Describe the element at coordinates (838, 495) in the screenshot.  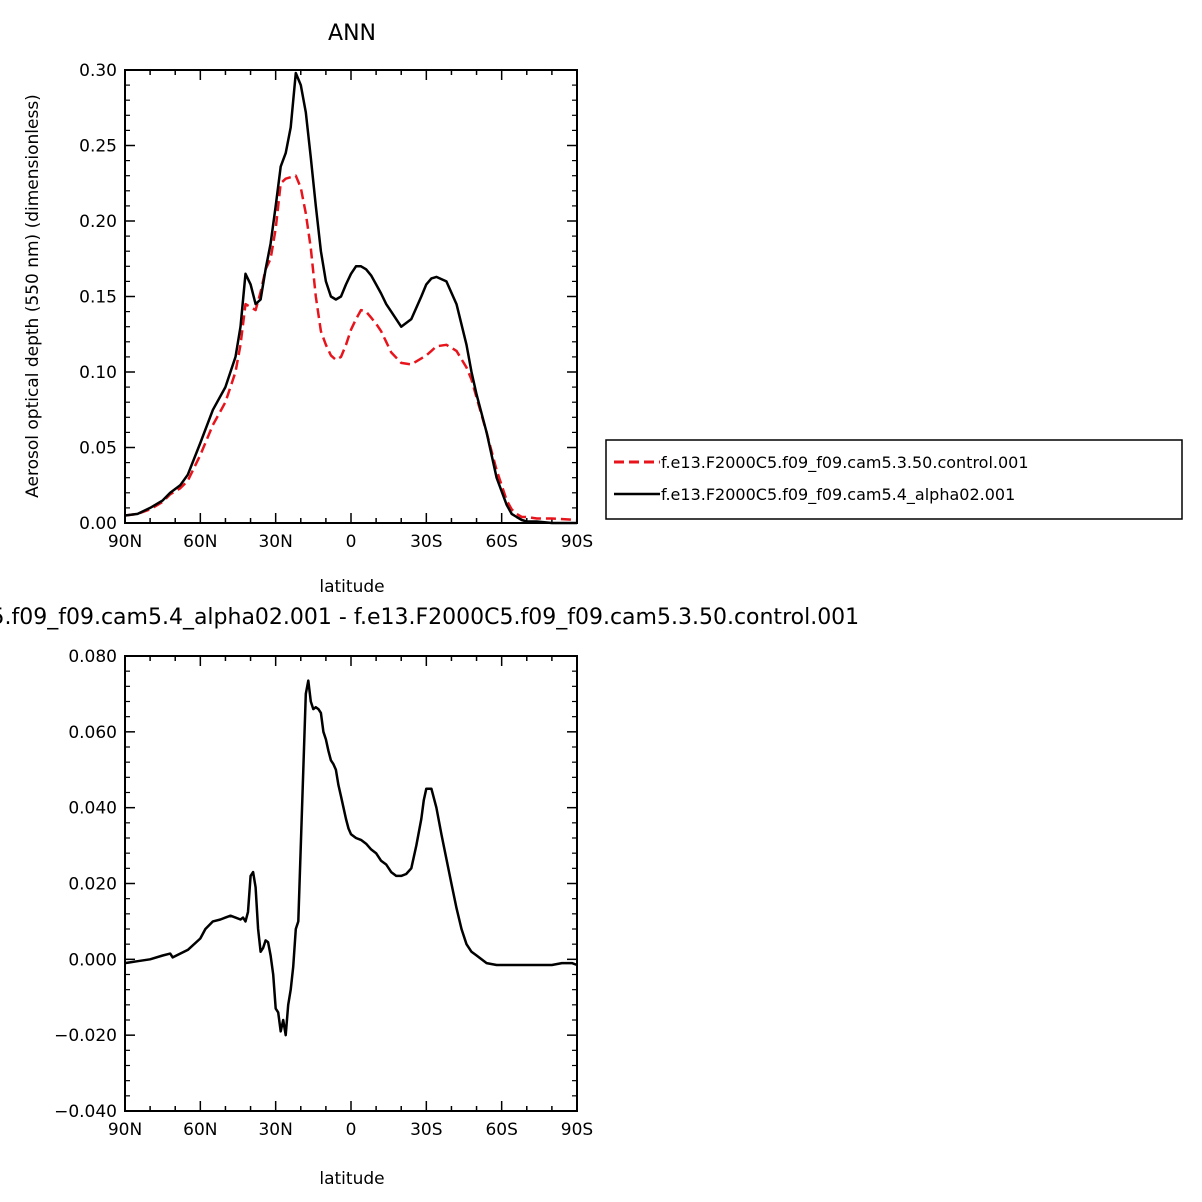
I see `legend-label-alpha02: f.e13.F2000C5.f09_f09.cam5.4_alpha02.001` at that location.